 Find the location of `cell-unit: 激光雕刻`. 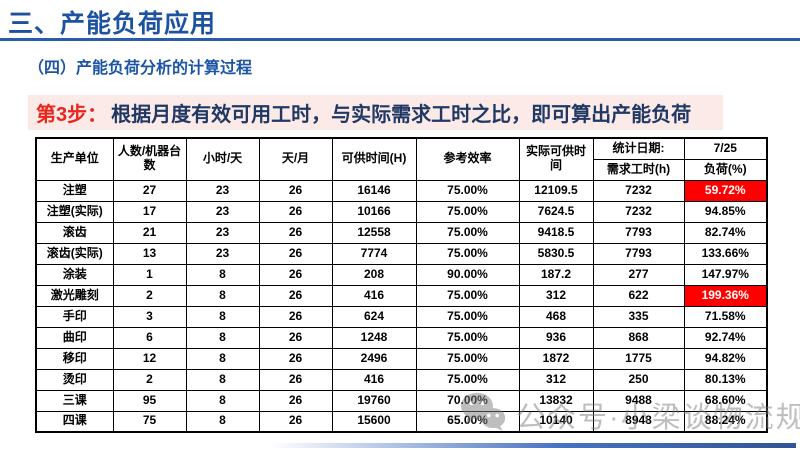

cell-unit: 激光雕刻 is located at coordinates (74, 295).